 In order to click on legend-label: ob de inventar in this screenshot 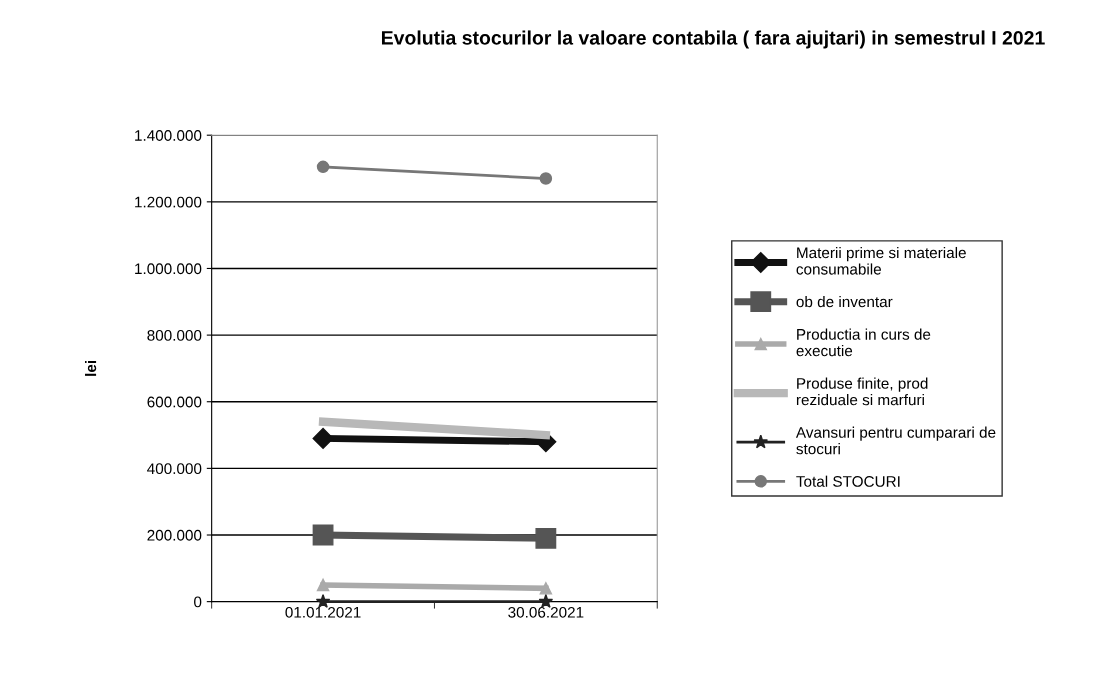, I will do `click(844, 301)`.